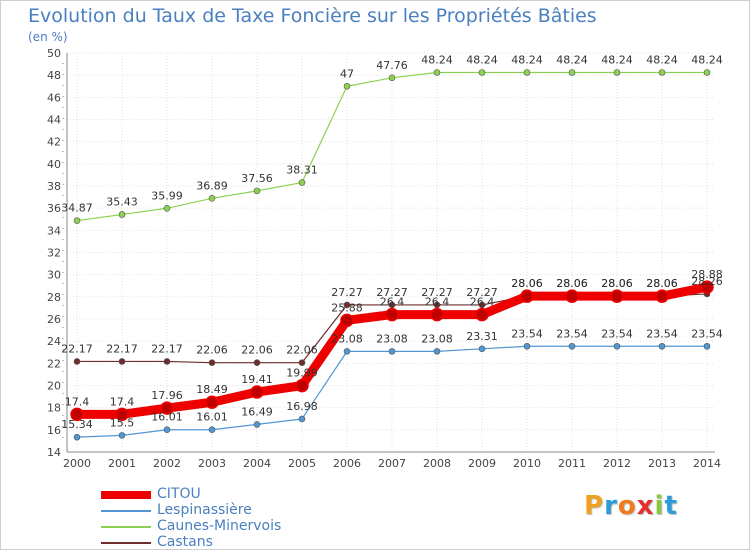  Describe the element at coordinates (167, 195) in the screenshot. I see `data-label-caunes-minervois: 35.99` at that location.